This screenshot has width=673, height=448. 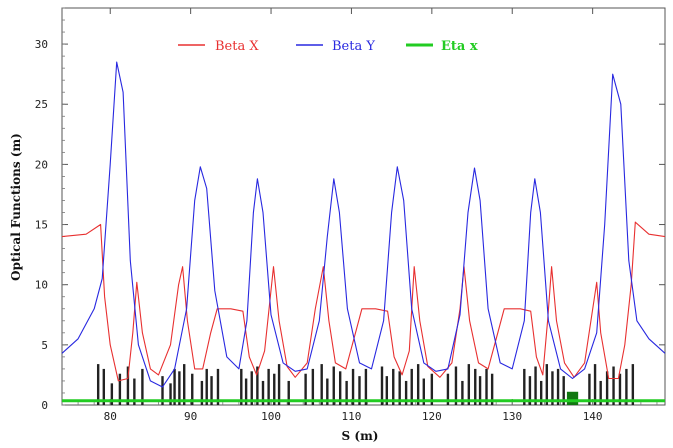 I want to click on y-tick-labels: 0 5 10 15 20 25 30, so click(x=41, y=225).